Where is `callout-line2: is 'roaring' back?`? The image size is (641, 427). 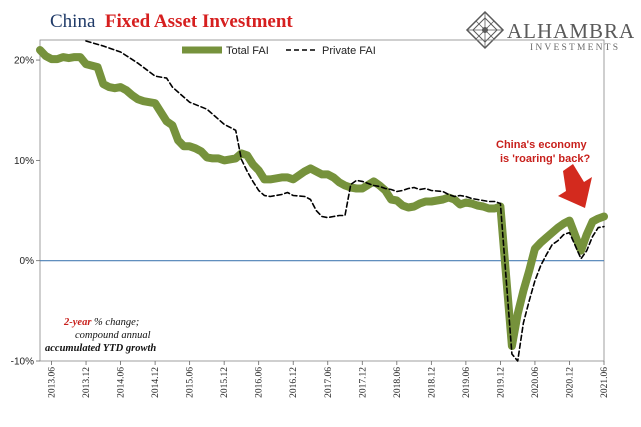 callout-line2: is 'roaring' back? is located at coordinates (545, 159).